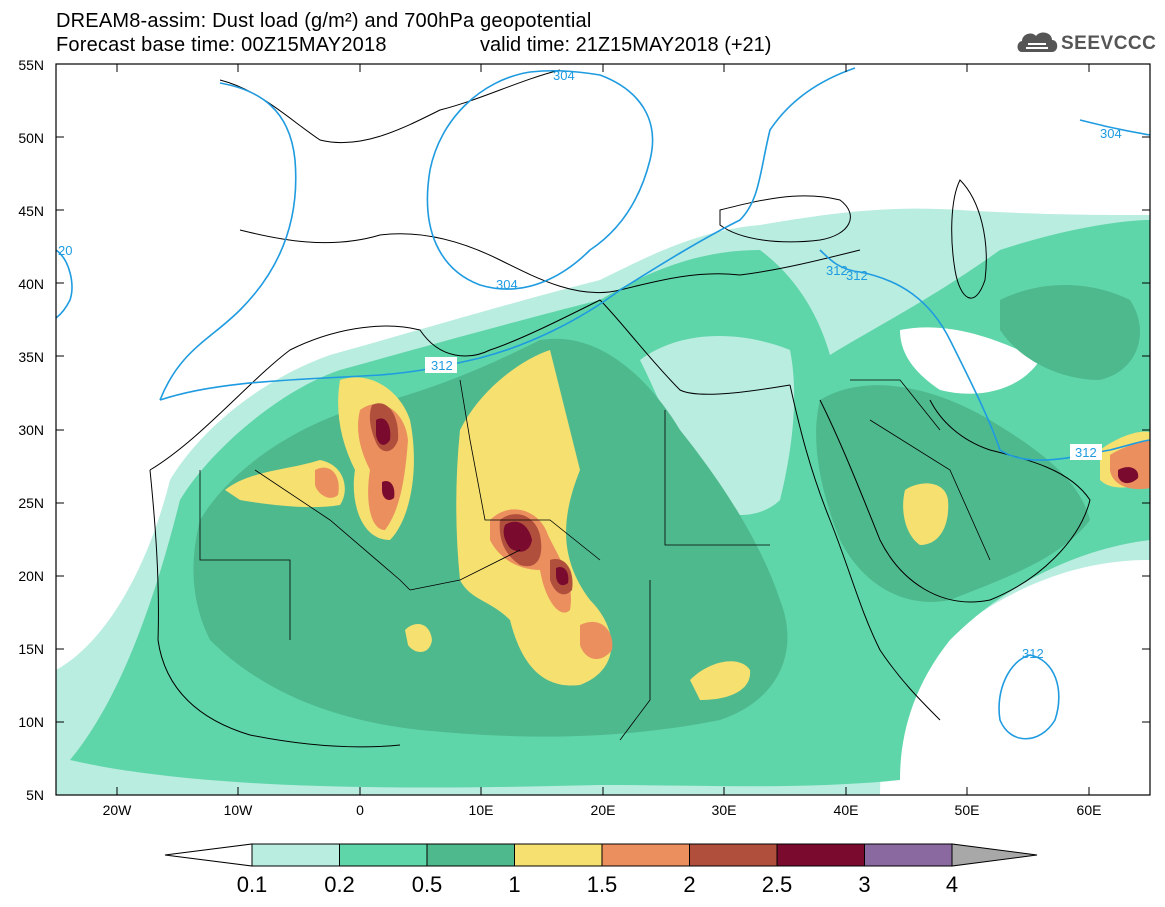 Image resolution: width=1165 pixels, height=907 pixels. I want to click on cloud-icon, so click(1037, 42).